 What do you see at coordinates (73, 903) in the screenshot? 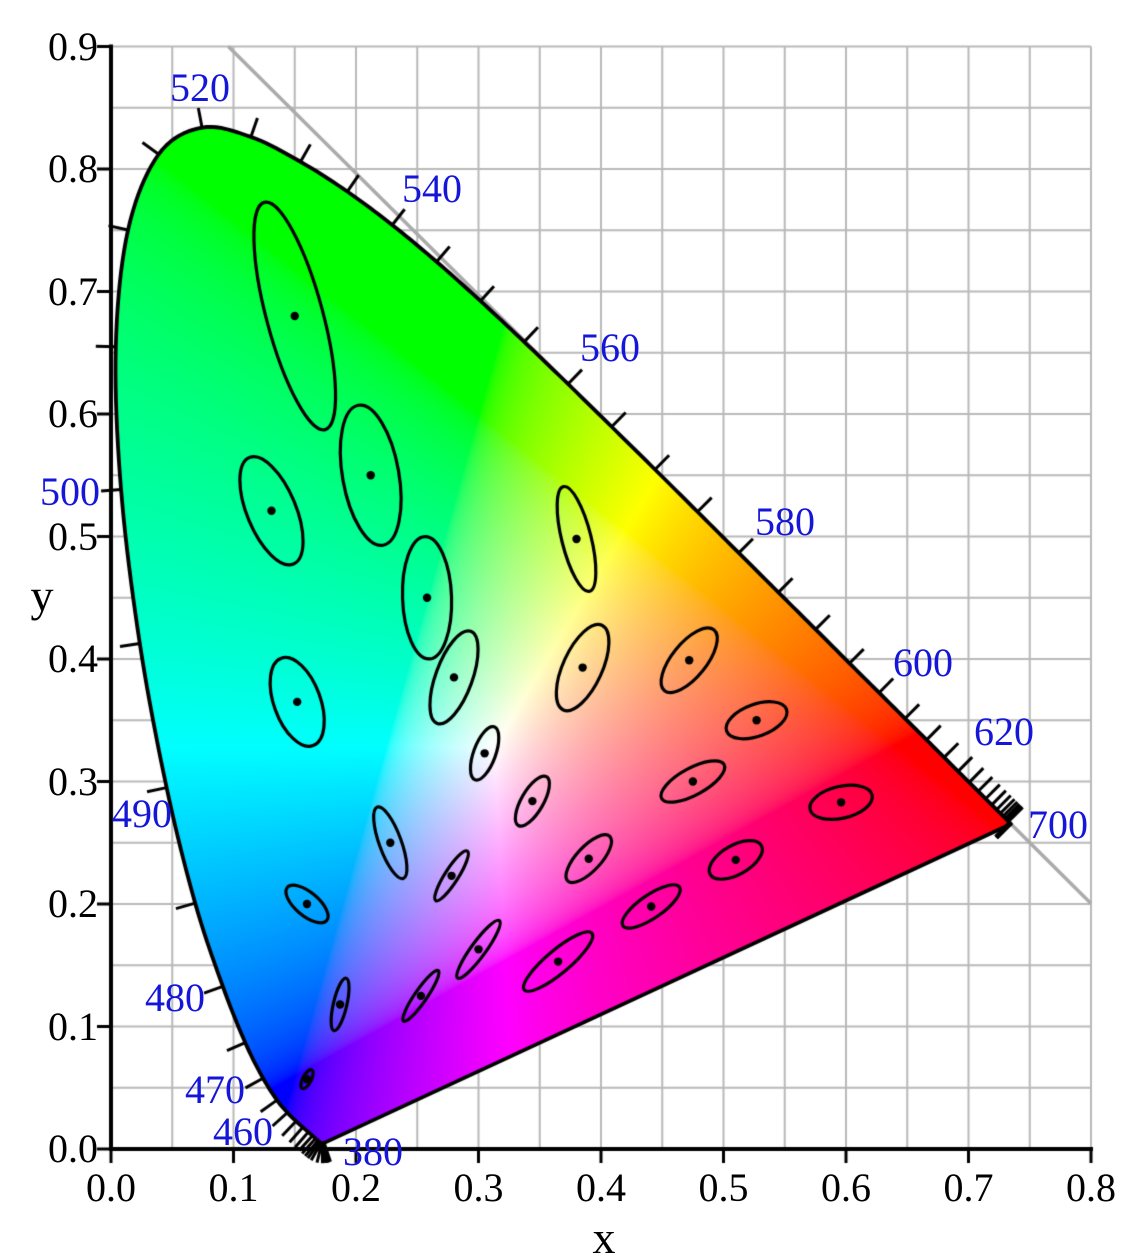
I see `y-tick-label-0.2: 0.2` at bounding box center [73, 903].